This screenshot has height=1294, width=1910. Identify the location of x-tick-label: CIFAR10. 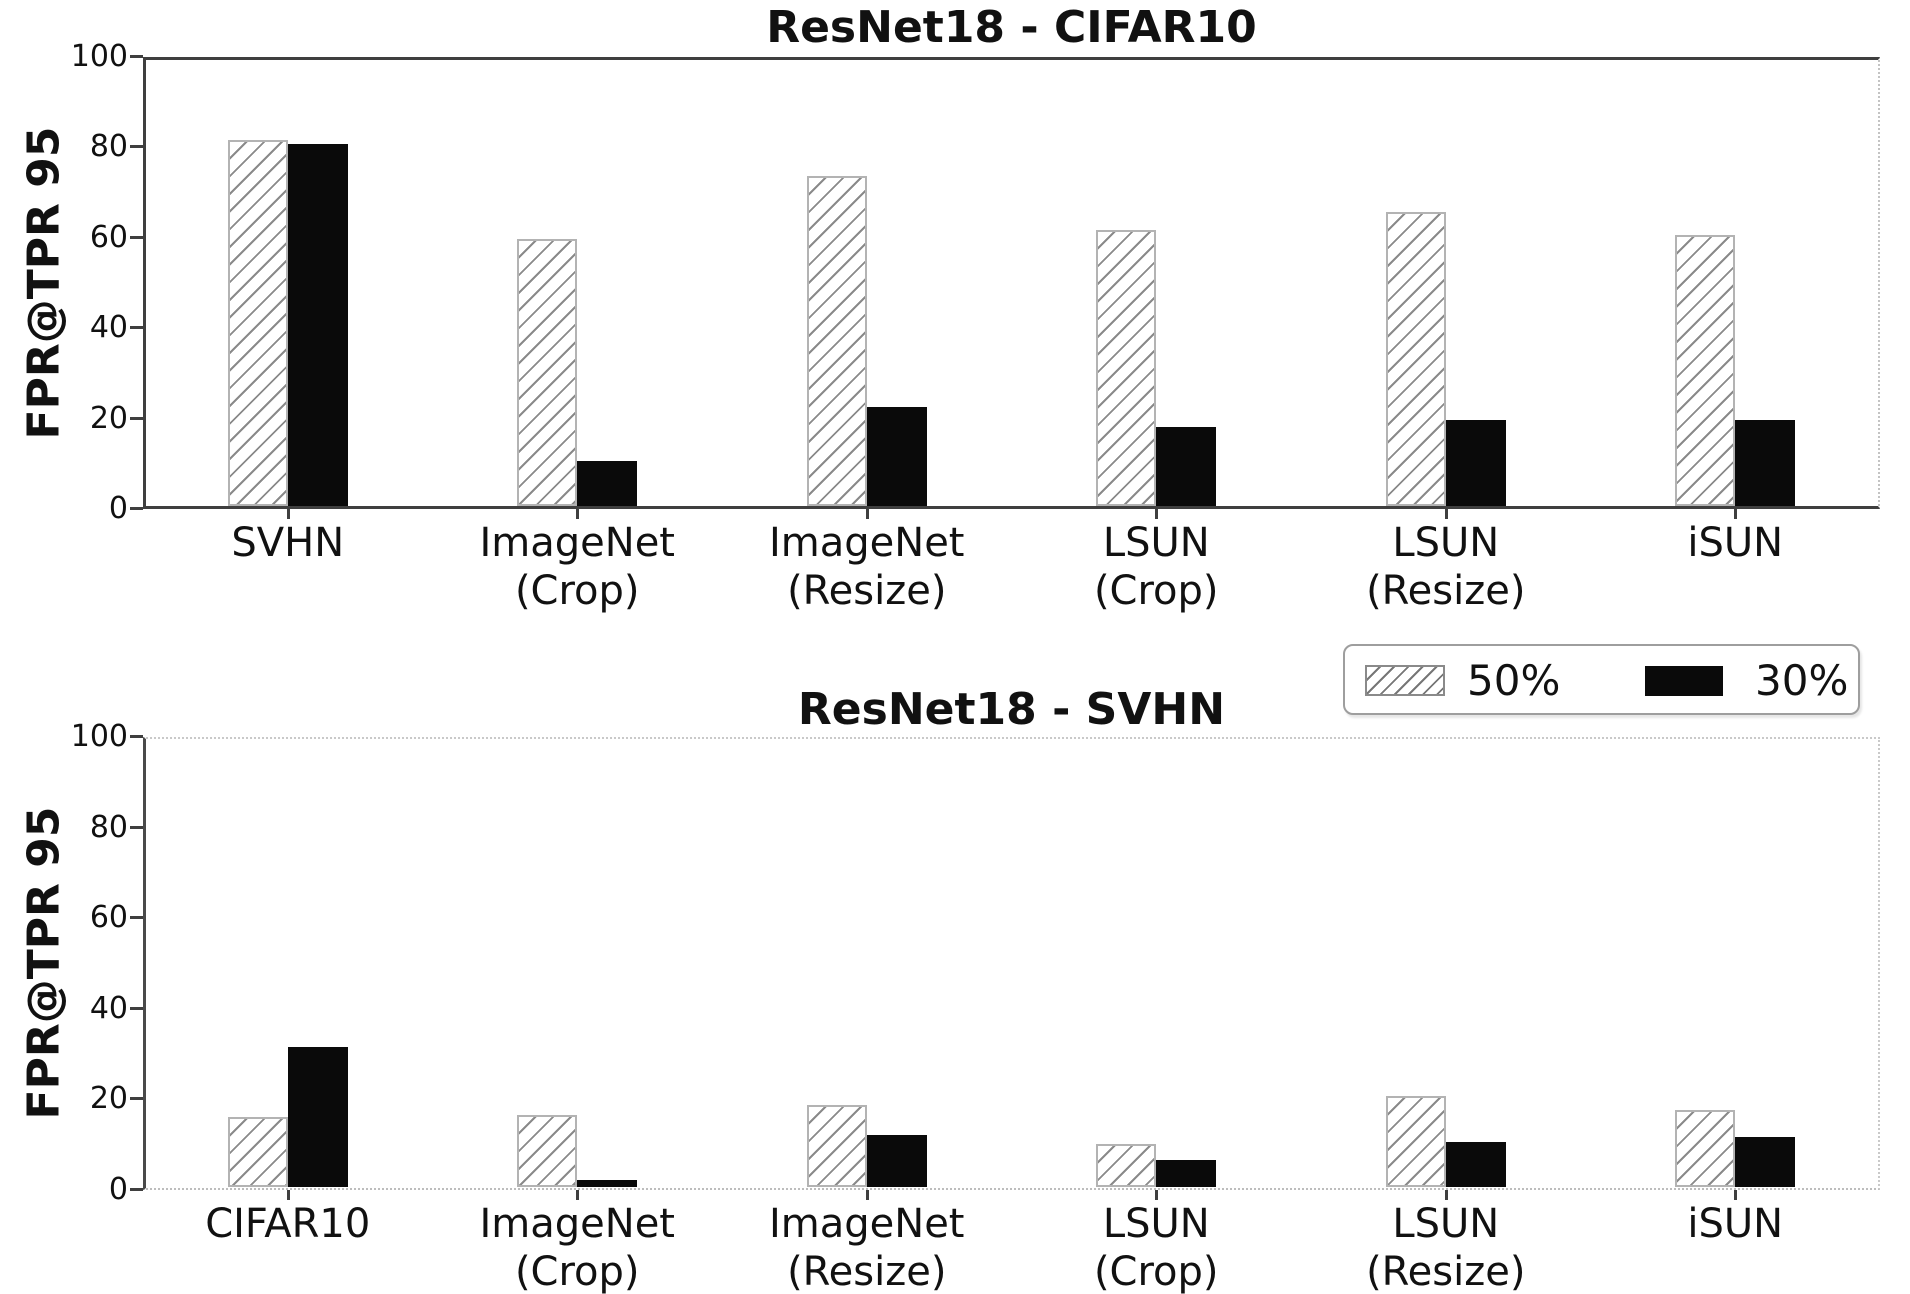
(288, 1224).